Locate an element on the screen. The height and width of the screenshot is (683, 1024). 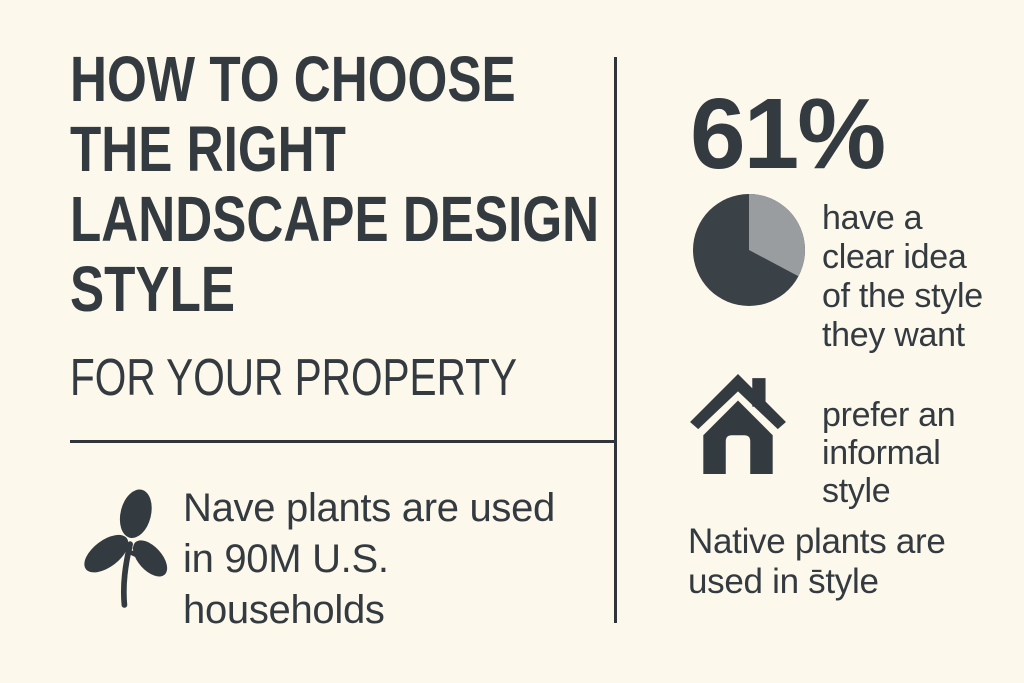
stat-line: informal is located at coordinates (881, 453).